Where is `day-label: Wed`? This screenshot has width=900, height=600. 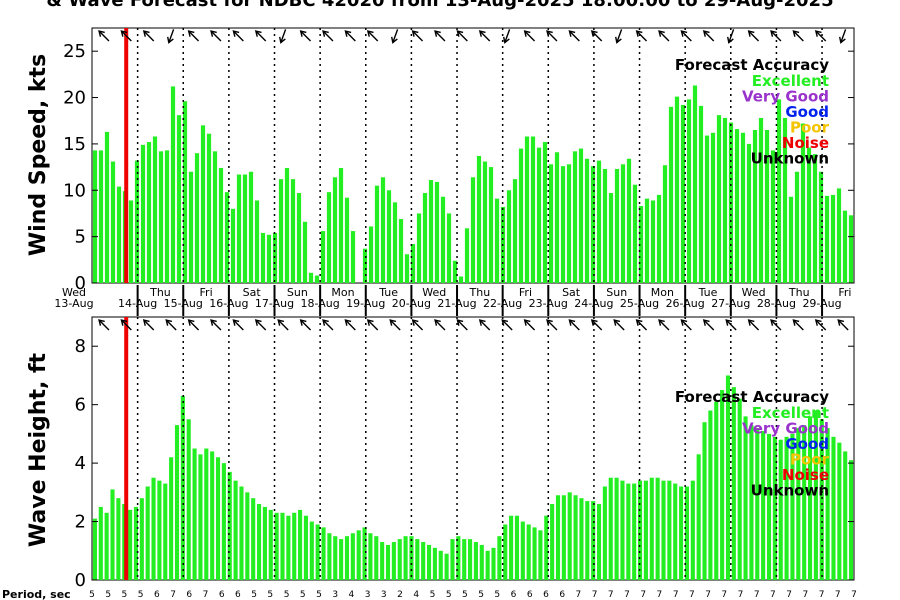 day-label: Wed is located at coordinates (754, 292).